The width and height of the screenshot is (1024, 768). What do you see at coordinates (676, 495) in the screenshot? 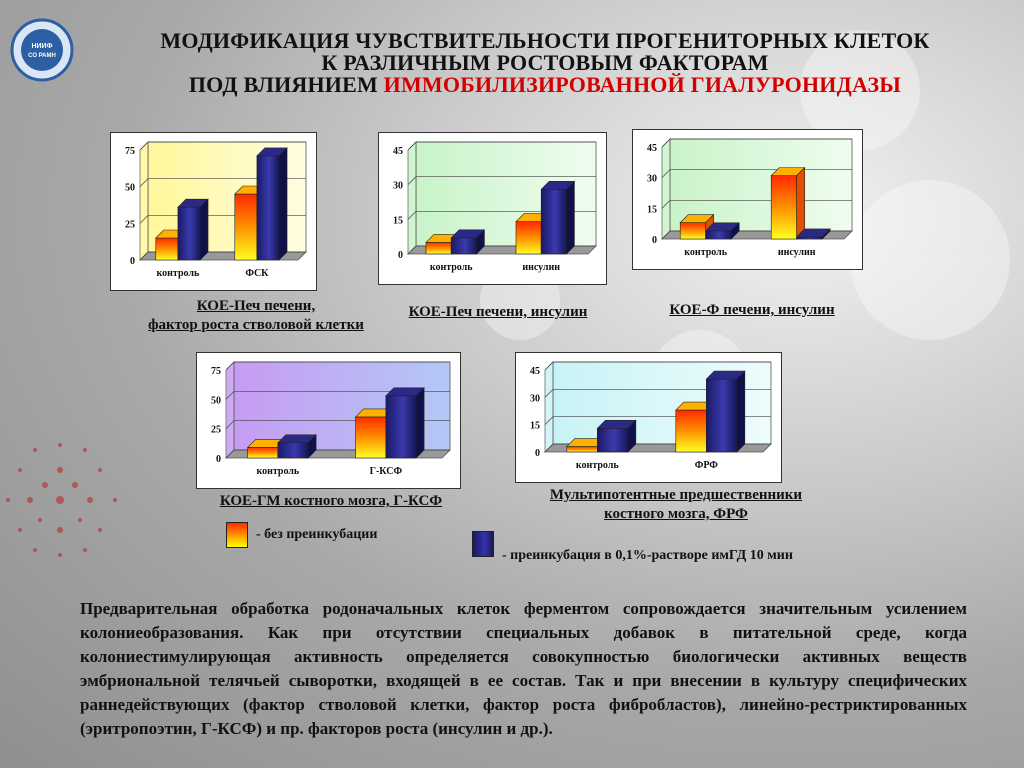
I see `caption-chart-5-line1: Мультипотентные предшественники` at bounding box center [676, 495].